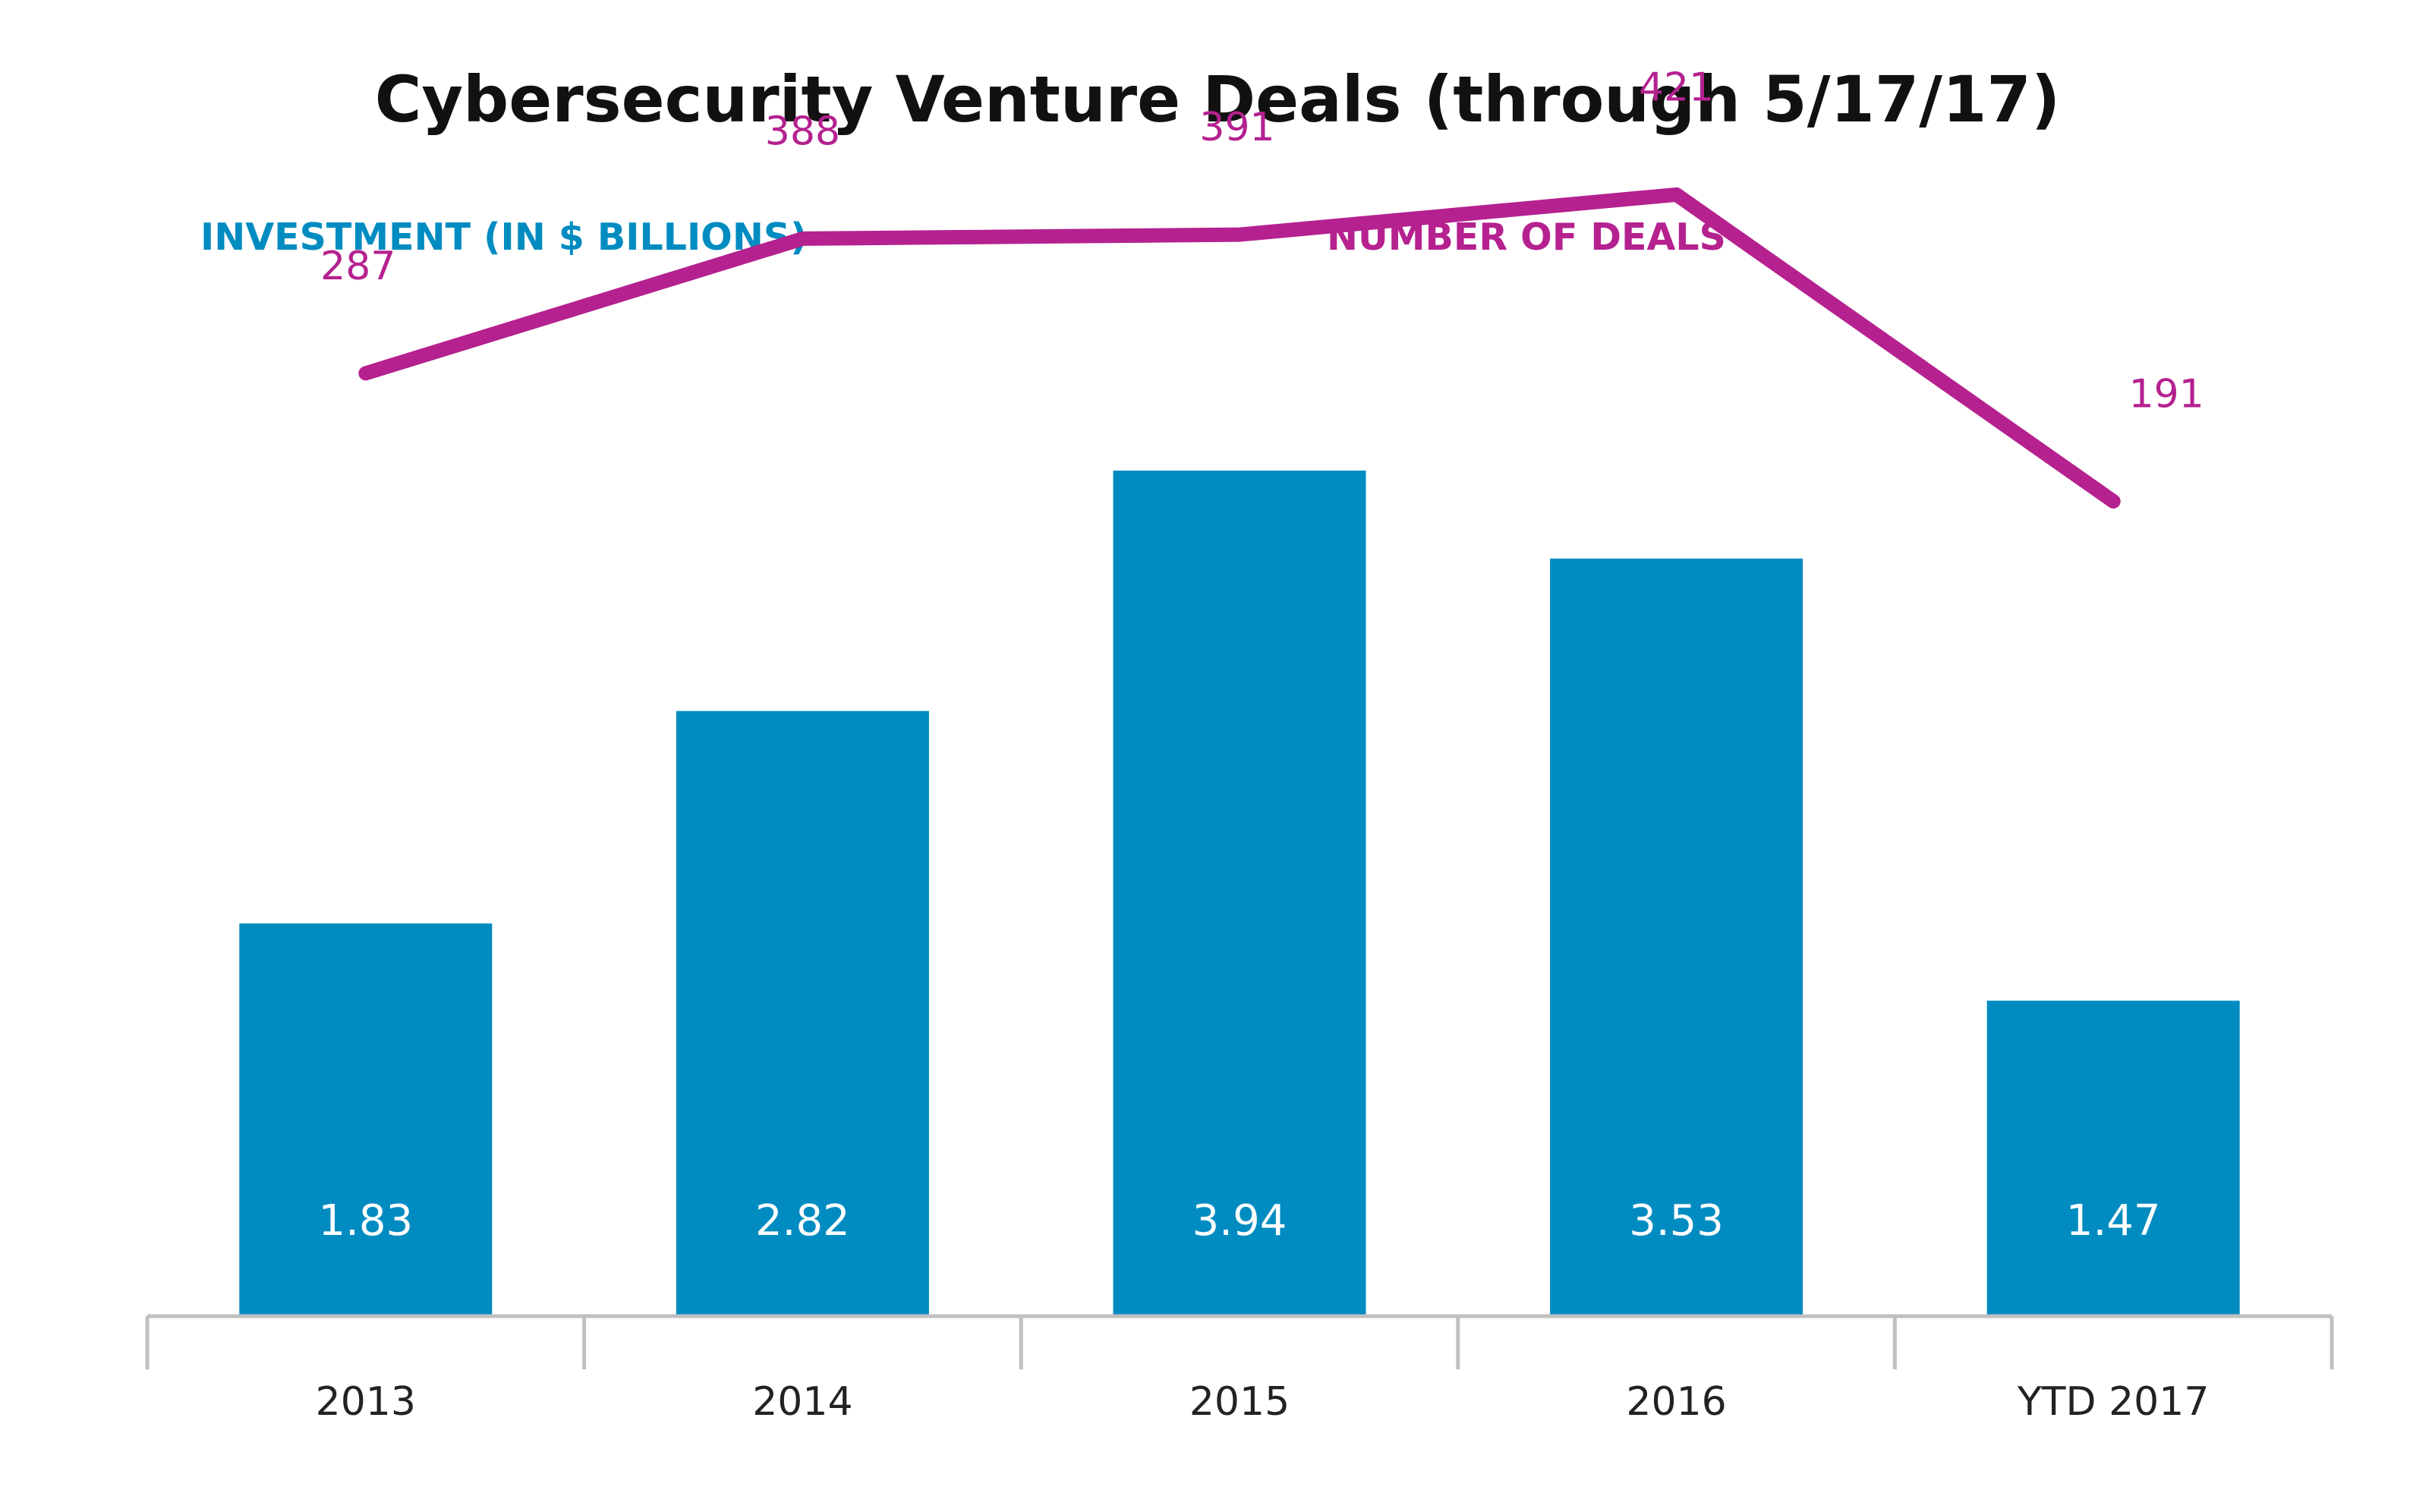 The image size is (2435, 1512). I want to click on x-tick-label: 2014, so click(802, 1402).